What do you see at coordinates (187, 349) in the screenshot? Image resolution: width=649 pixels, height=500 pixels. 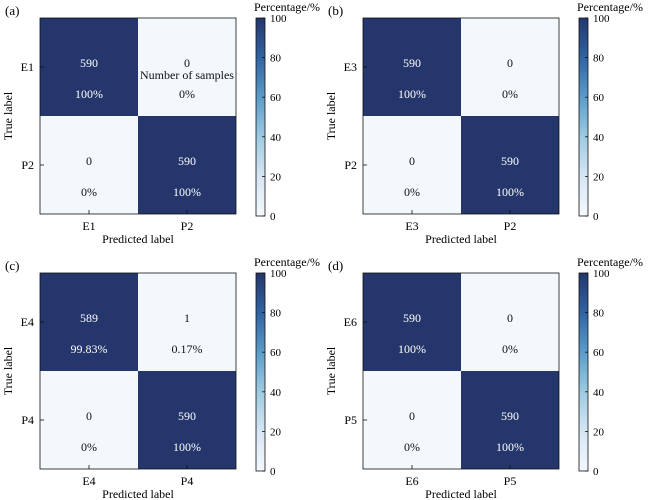 I see `cell-percentage: 0.17%` at bounding box center [187, 349].